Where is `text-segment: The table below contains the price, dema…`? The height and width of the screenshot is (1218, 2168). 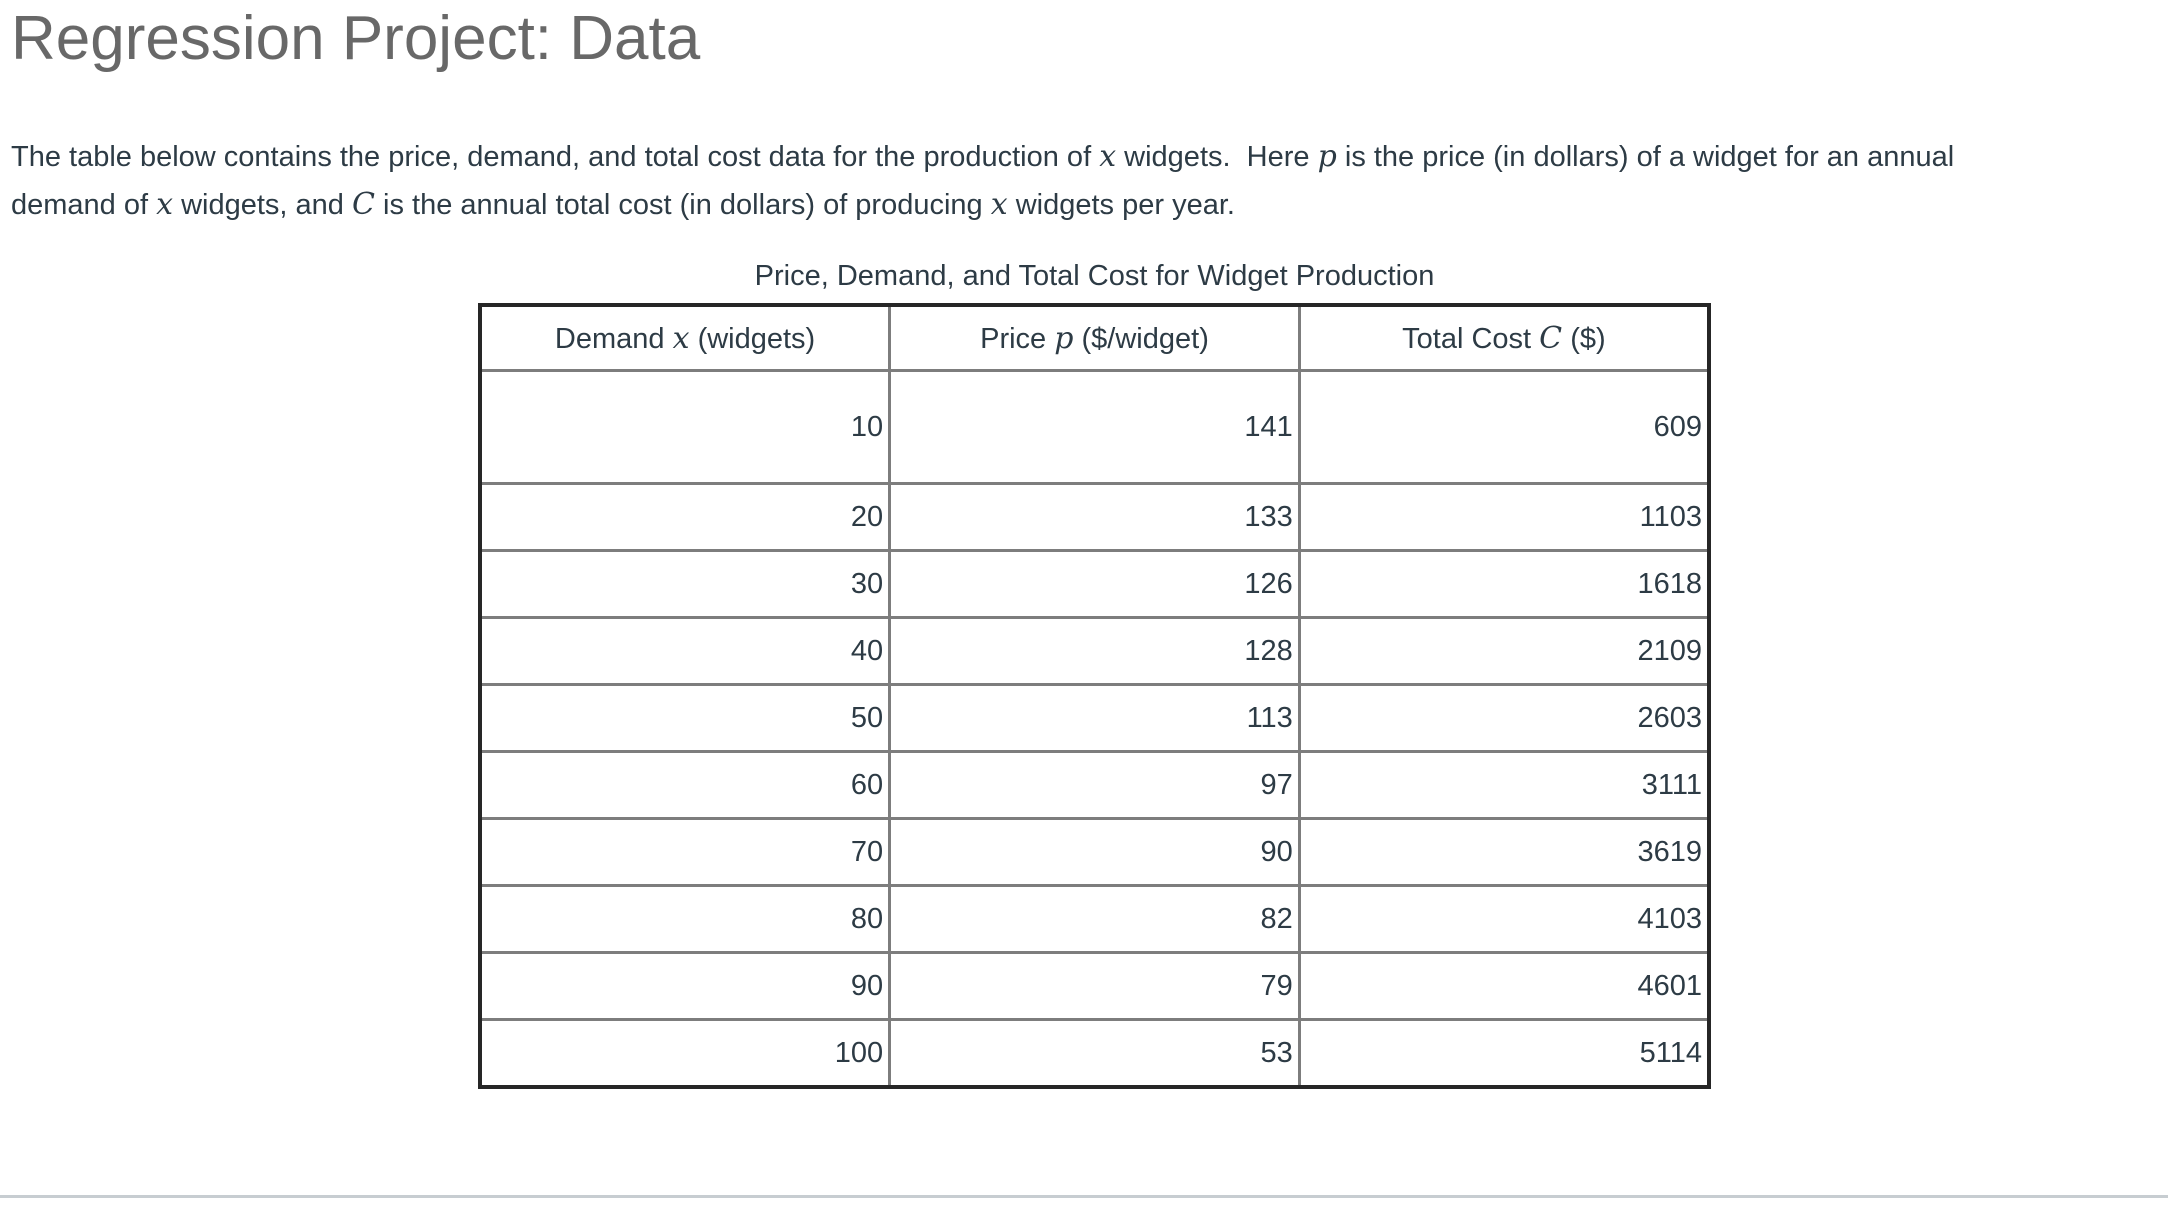 text-segment: The table below contains the price, dema… is located at coordinates (555, 157).